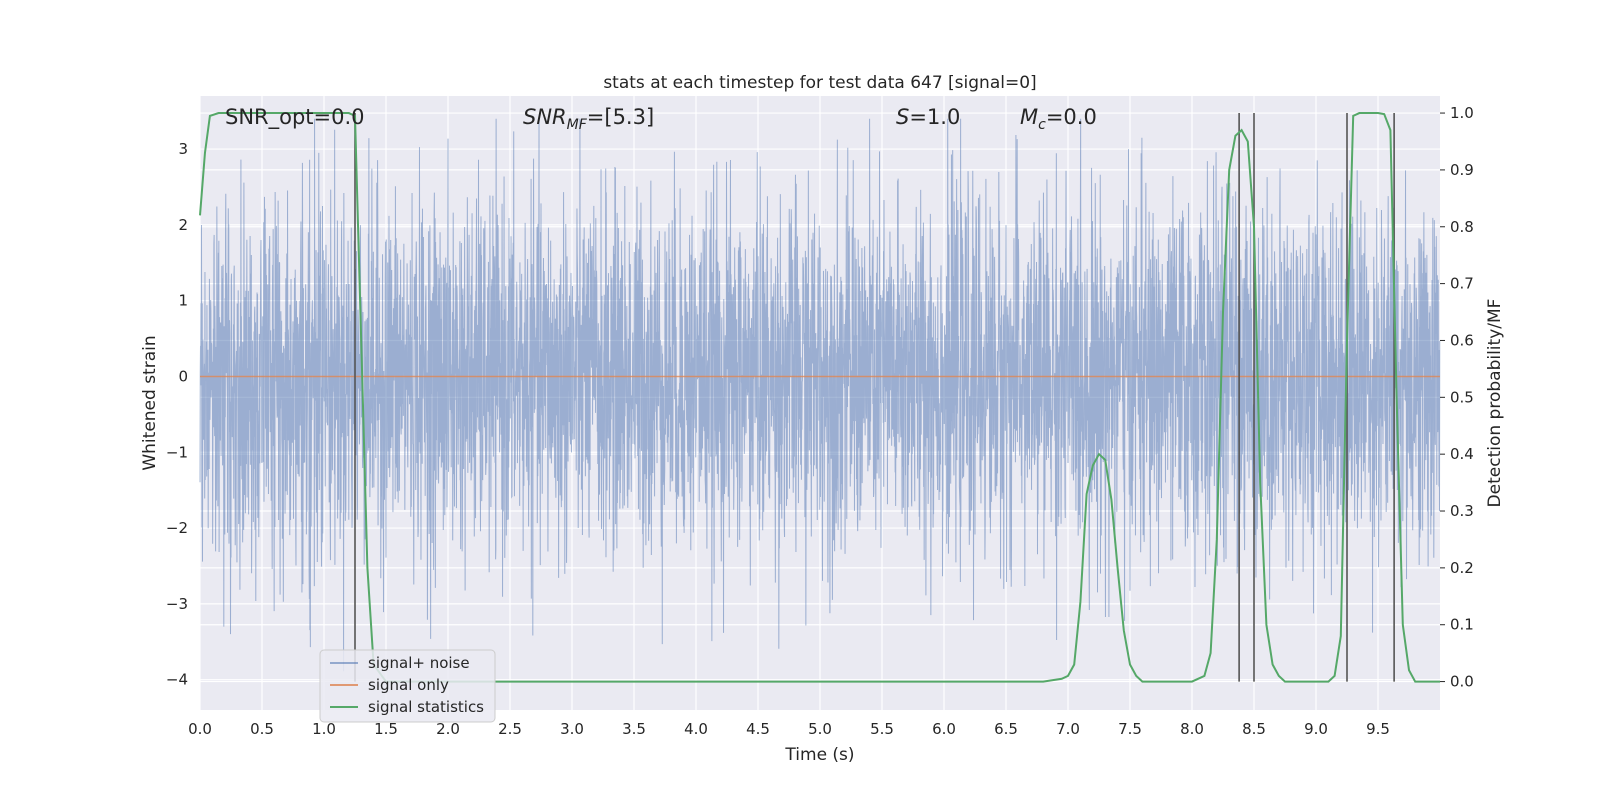 This screenshot has width=1600, height=804. I want to click on x-tick-label: 1.0, so click(324, 729).